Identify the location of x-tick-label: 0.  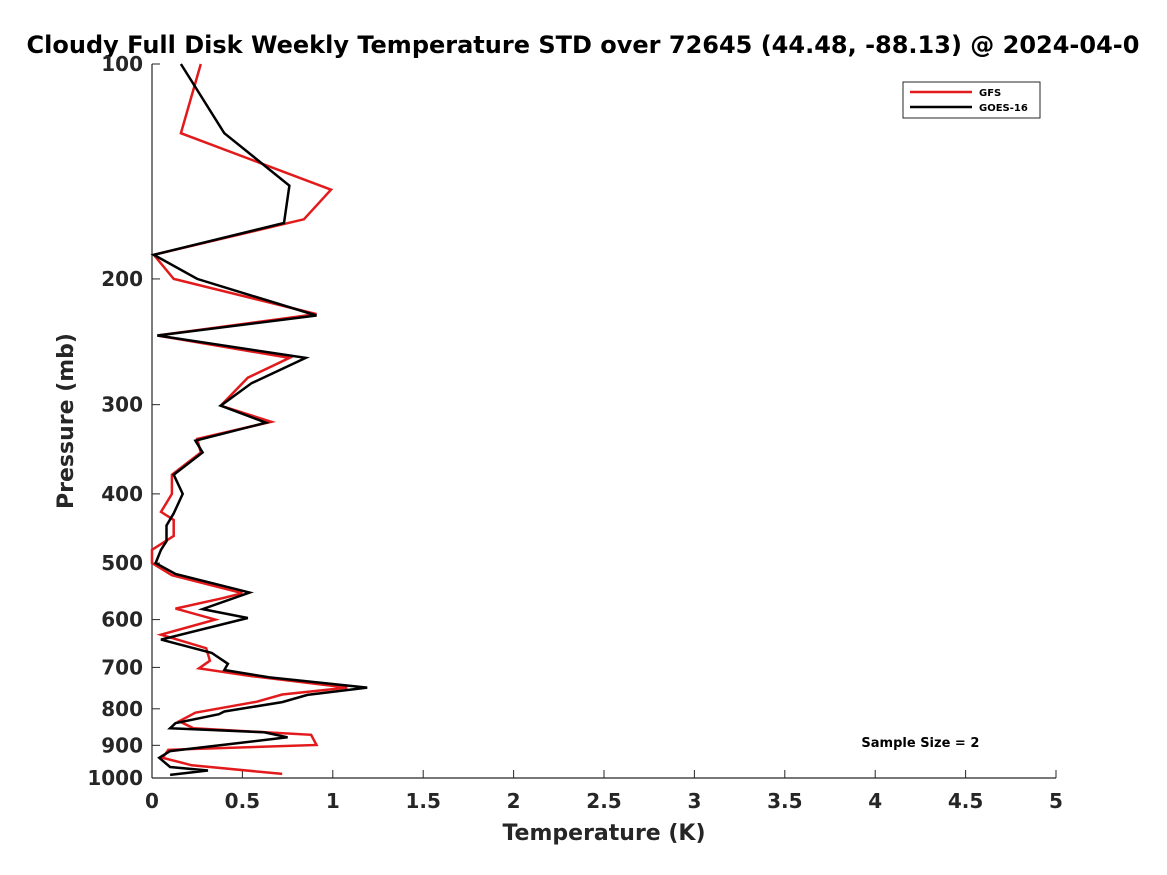
(152, 801).